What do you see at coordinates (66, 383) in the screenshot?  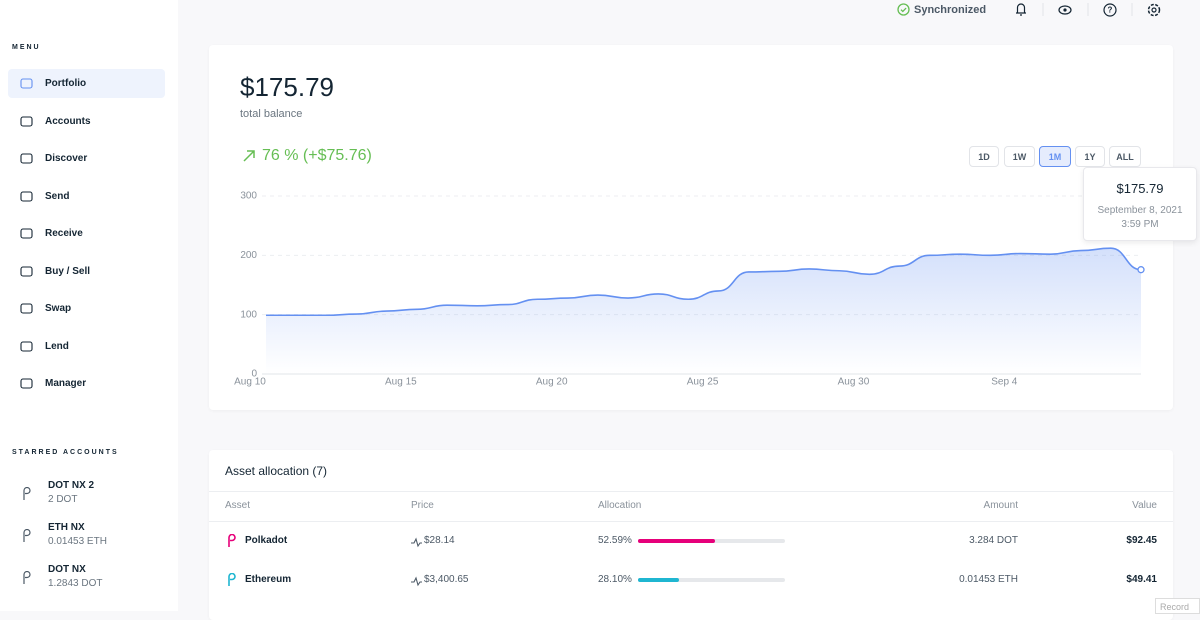 I see `menu-label: Manager` at bounding box center [66, 383].